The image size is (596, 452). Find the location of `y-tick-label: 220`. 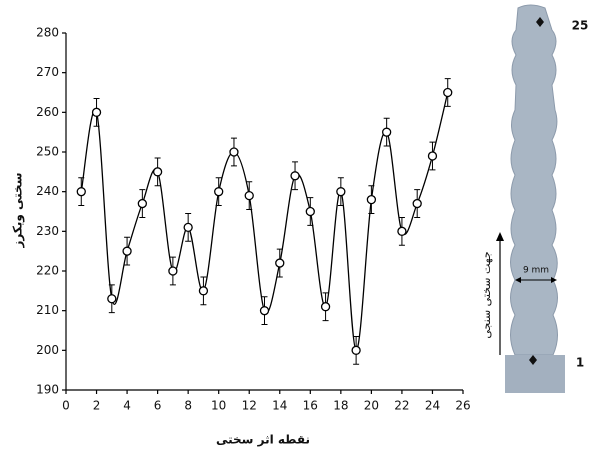

y-tick-label: 220 is located at coordinates (47, 271).